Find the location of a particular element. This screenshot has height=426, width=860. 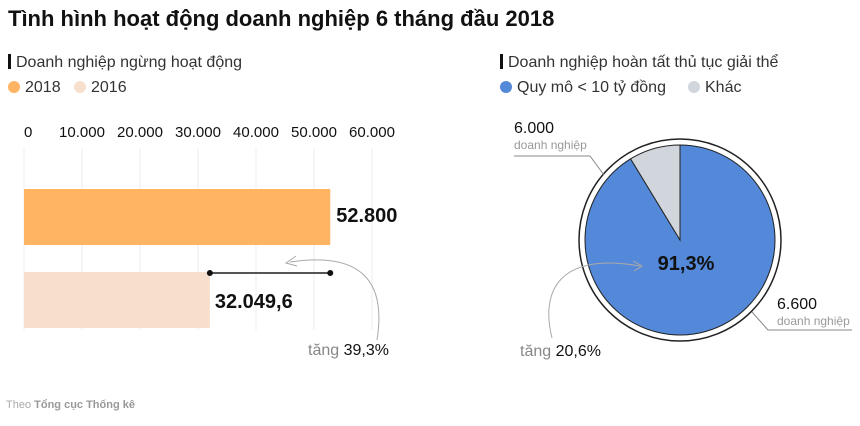

bar-2018 is located at coordinates (177, 217).